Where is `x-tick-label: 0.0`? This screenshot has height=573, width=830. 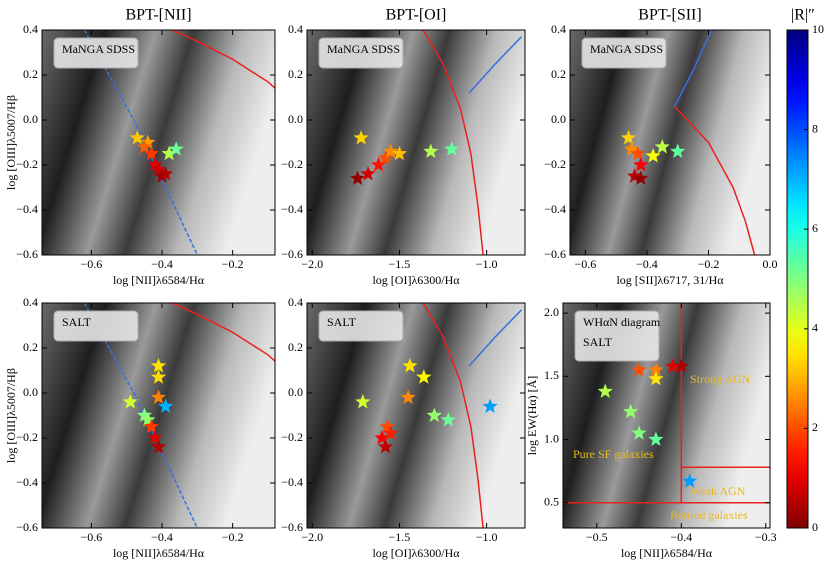 x-tick-label: 0.0 is located at coordinates (770, 264).